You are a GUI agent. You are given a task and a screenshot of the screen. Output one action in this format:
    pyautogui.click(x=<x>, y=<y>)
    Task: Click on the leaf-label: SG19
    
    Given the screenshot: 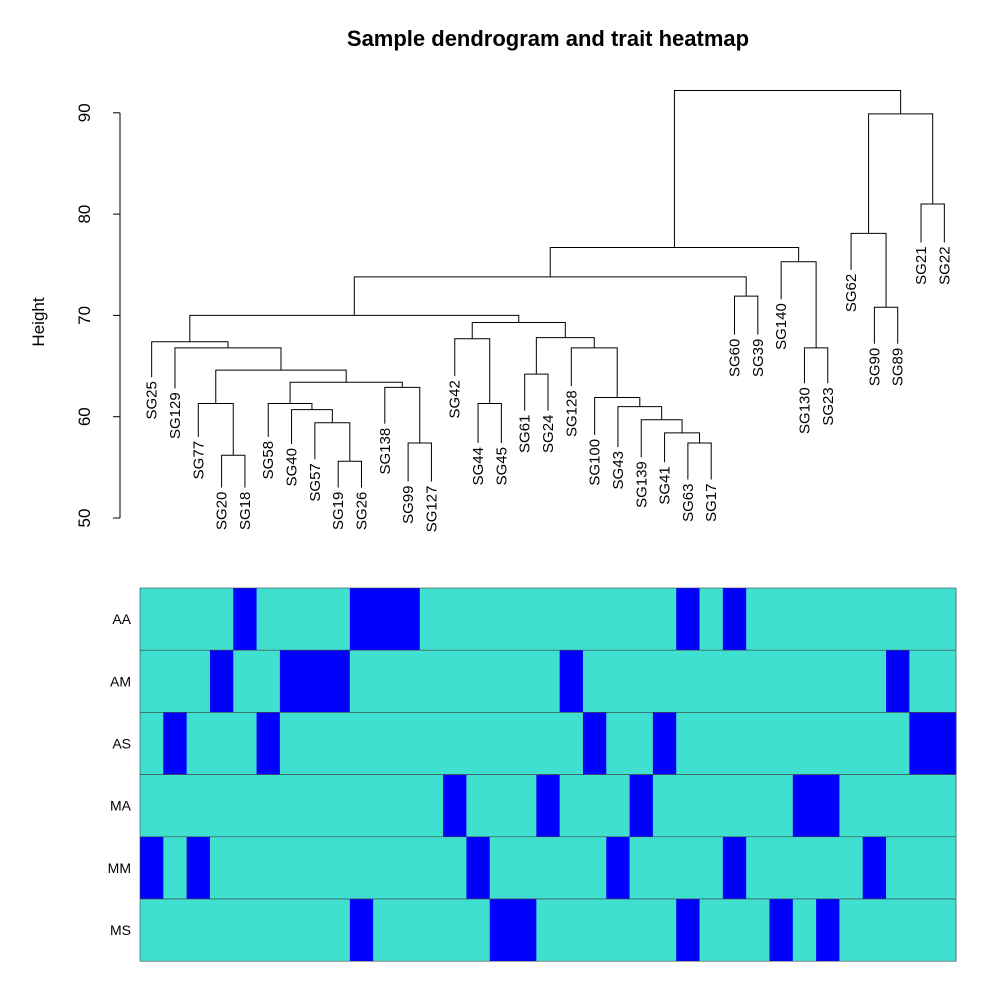 What is the action you would take?
    pyautogui.click(x=338, y=511)
    